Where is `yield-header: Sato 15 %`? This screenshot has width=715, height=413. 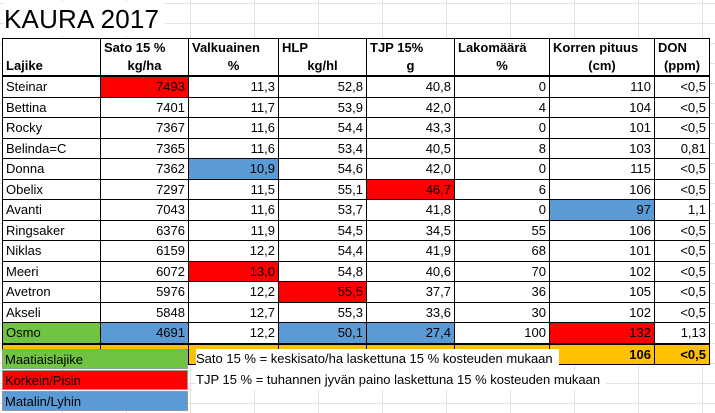 yield-header: Sato 15 % is located at coordinates (144, 47).